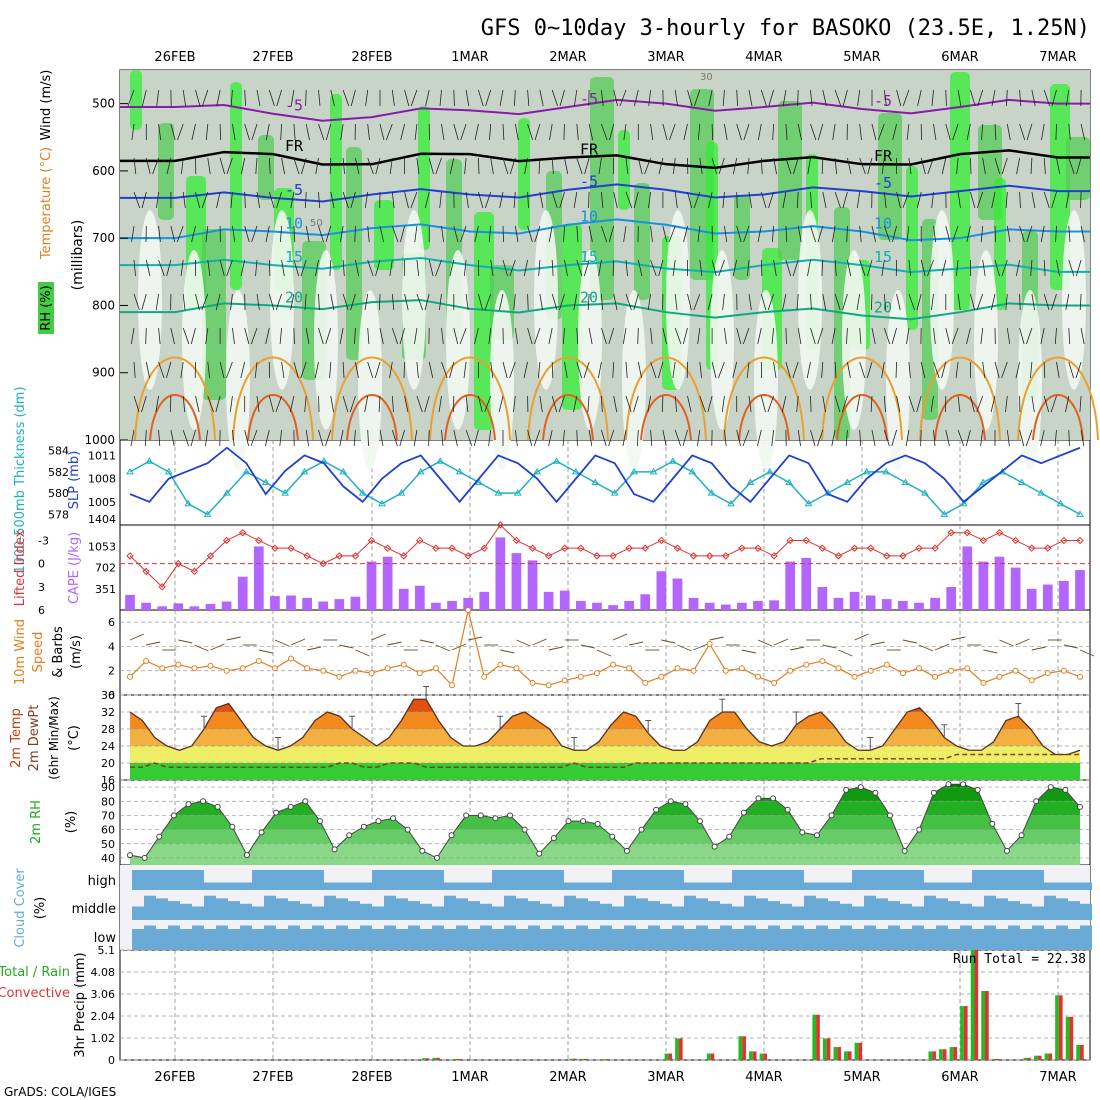 This screenshot has height=1100, width=1100. What do you see at coordinates (103, 994) in the screenshot?
I see `precip-tick-label: 3.06` at bounding box center [103, 994].